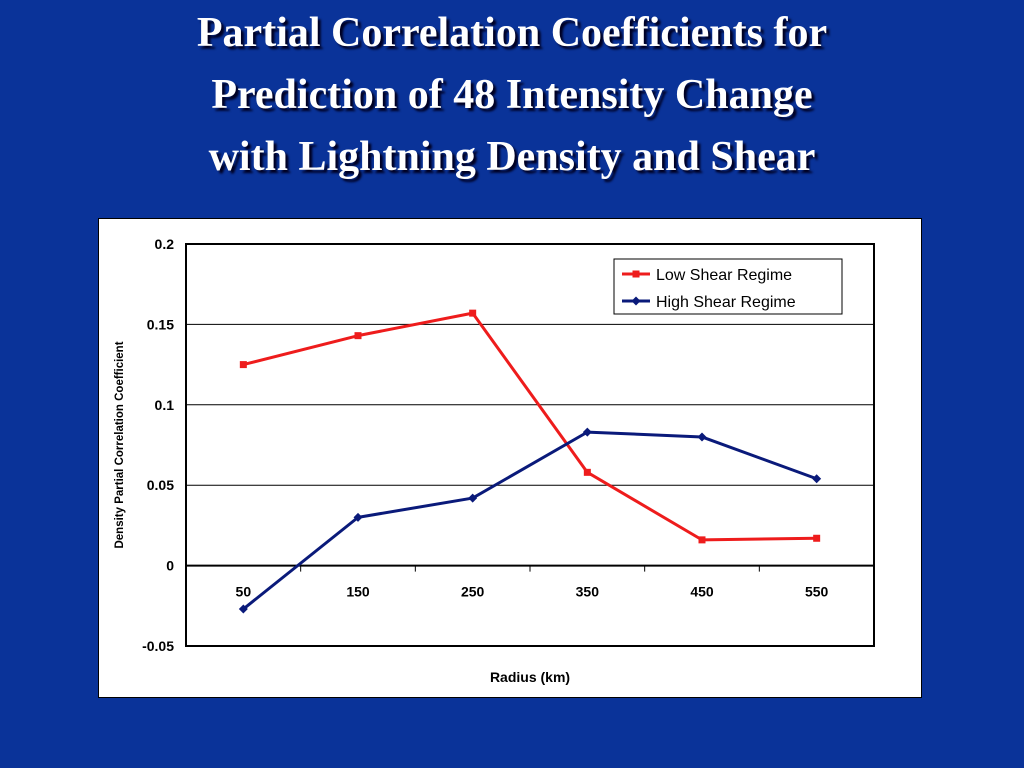  Describe the element at coordinates (728, 286) in the screenshot. I see `legend-box` at that location.